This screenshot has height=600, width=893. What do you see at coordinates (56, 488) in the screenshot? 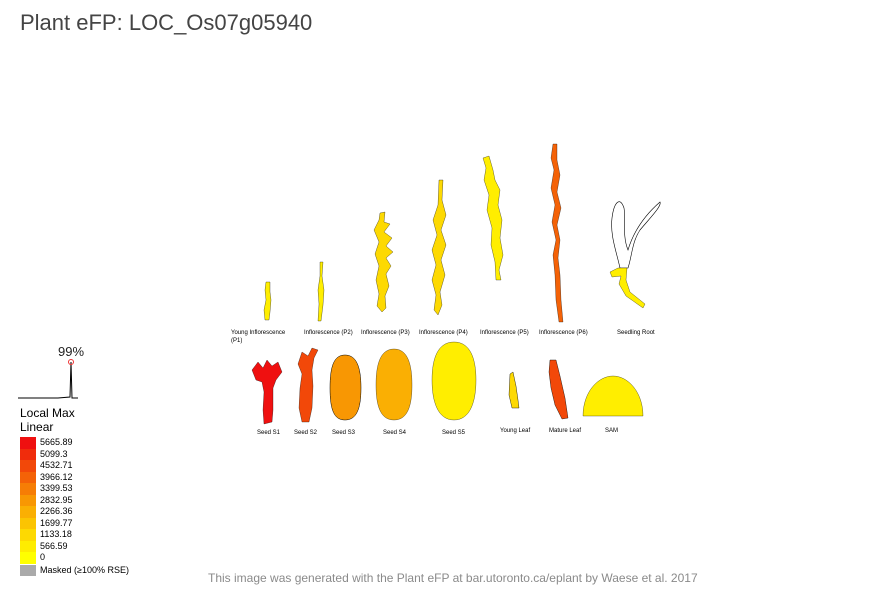
I see `legend-value: 3399.53` at bounding box center [56, 488].